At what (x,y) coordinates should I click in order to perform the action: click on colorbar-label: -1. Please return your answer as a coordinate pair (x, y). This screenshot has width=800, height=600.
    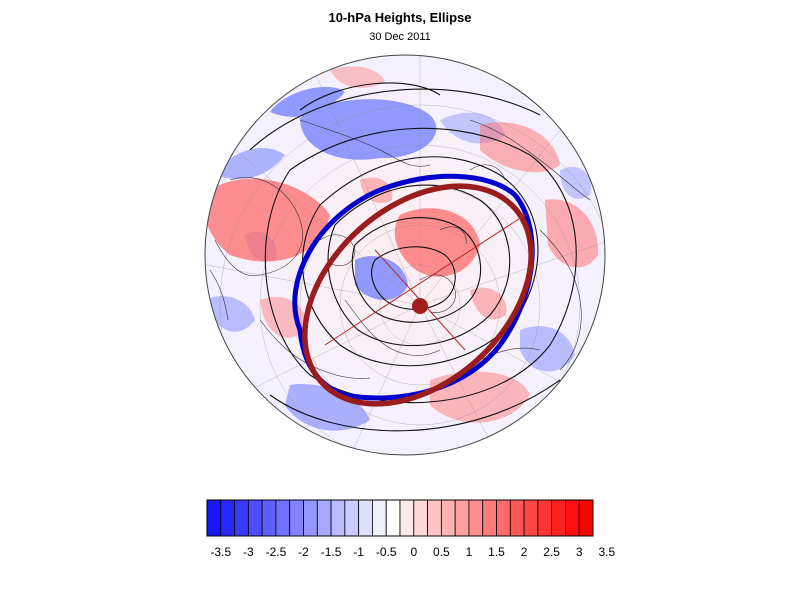
    Looking at the image, I should click on (358, 552).